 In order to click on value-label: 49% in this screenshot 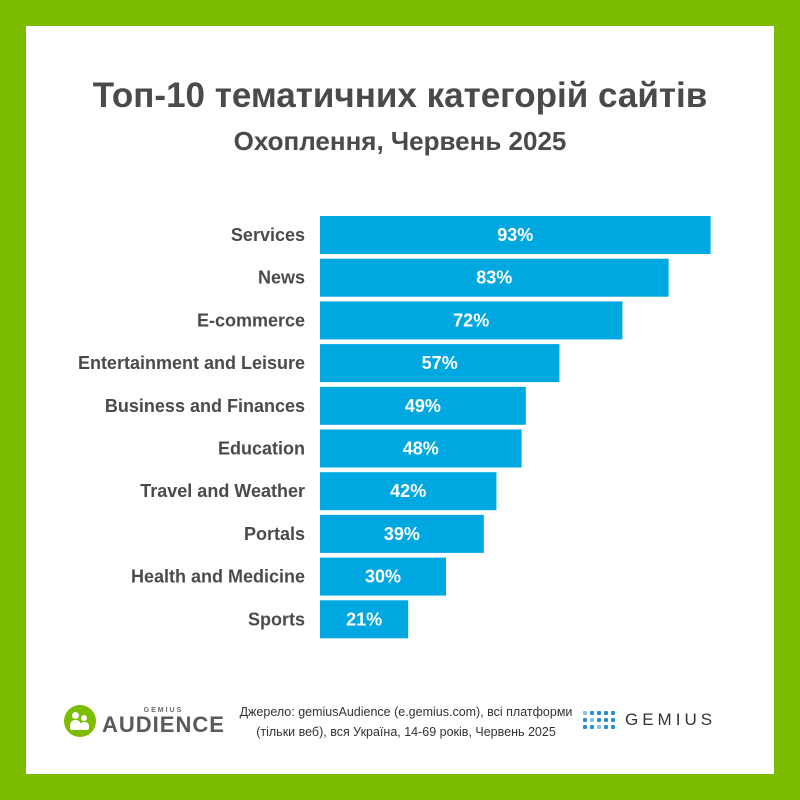, I will do `click(423, 406)`.